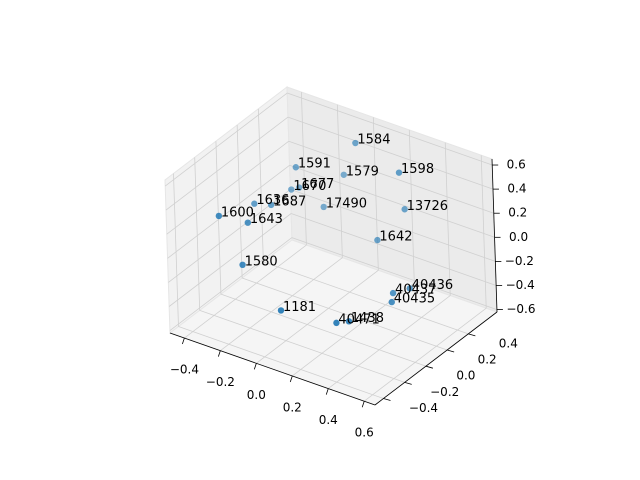 The width and height of the screenshot is (640, 480). I want to click on y-tick-label: −0.4, so click(423, 408).